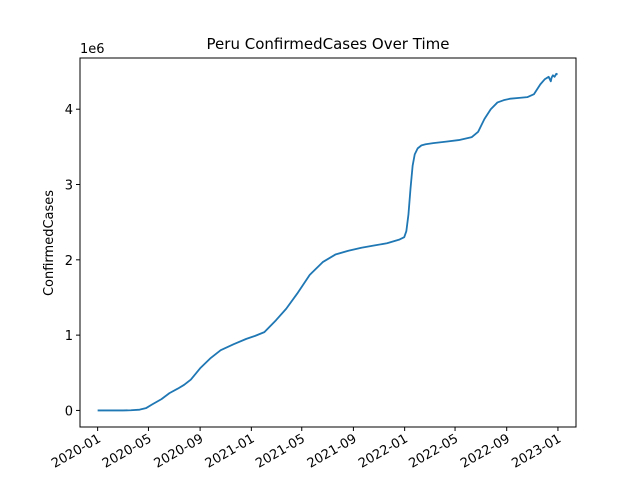 This screenshot has width=640, height=480. Describe the element at coordinates (69, 110) in the screenshot. I see `y-tick-label: 4` at that location.